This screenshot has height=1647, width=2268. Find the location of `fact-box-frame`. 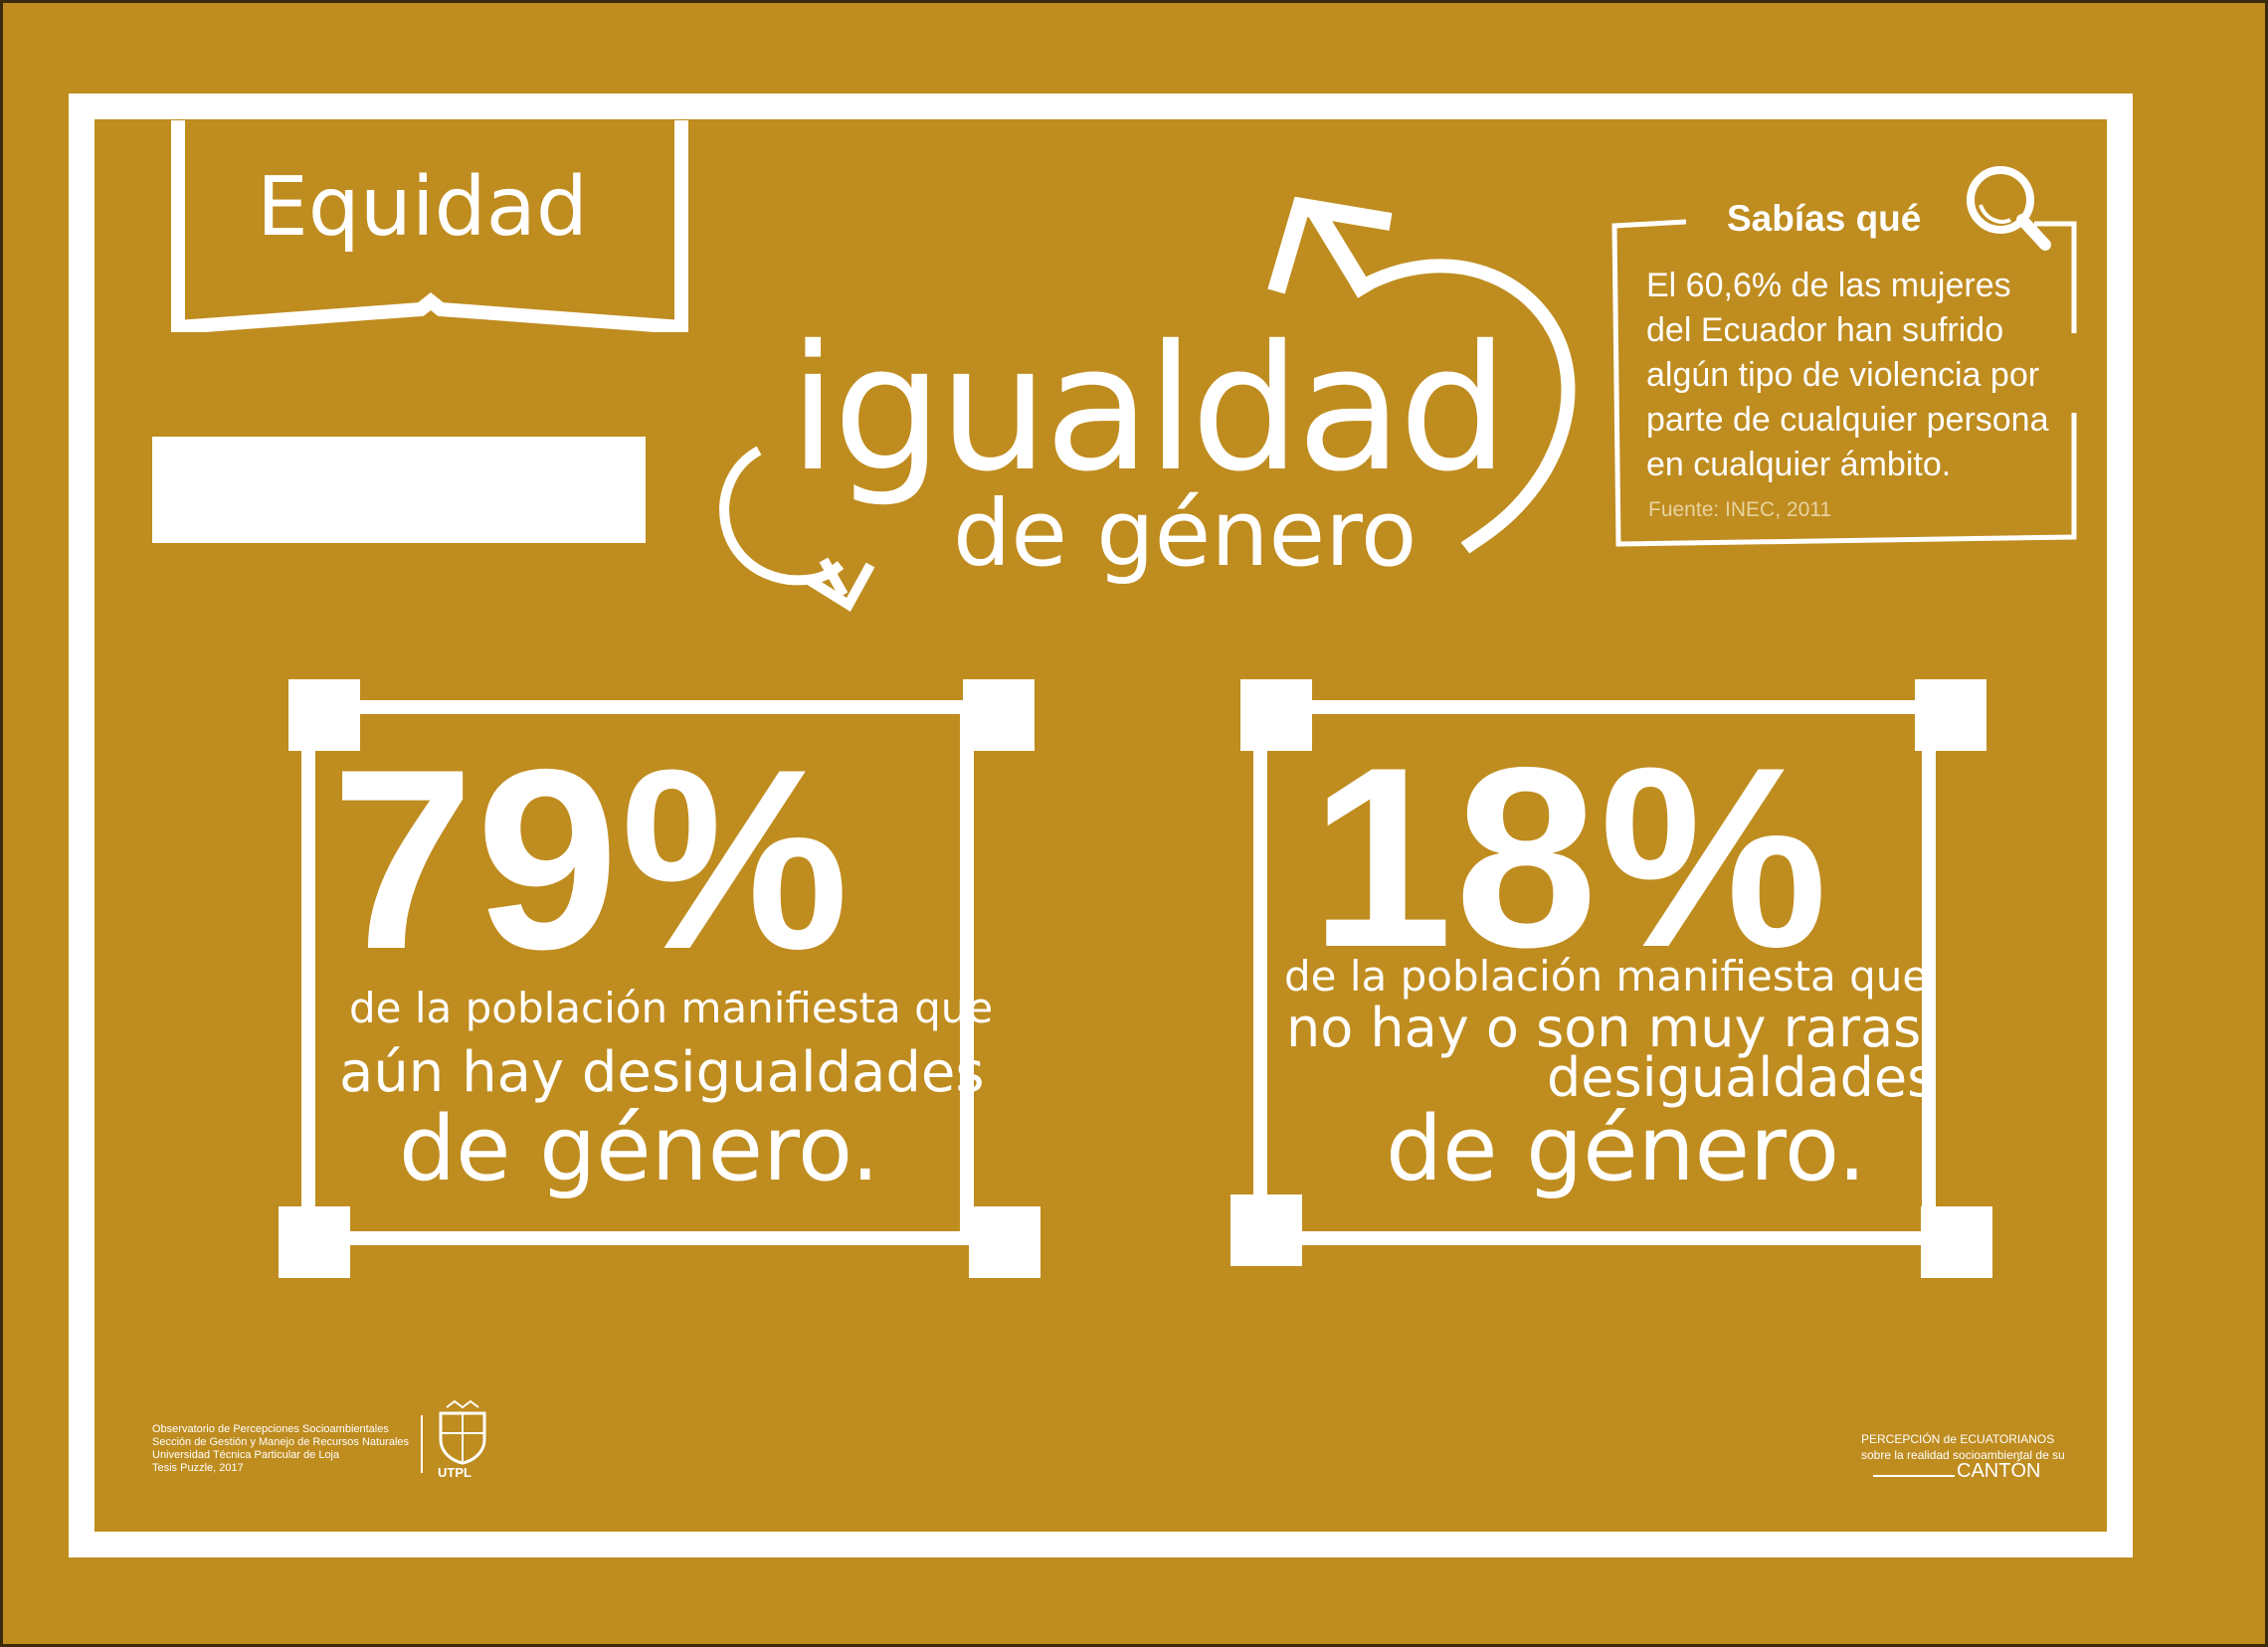

fact-box-frame is located at coordinates (1844, 383).